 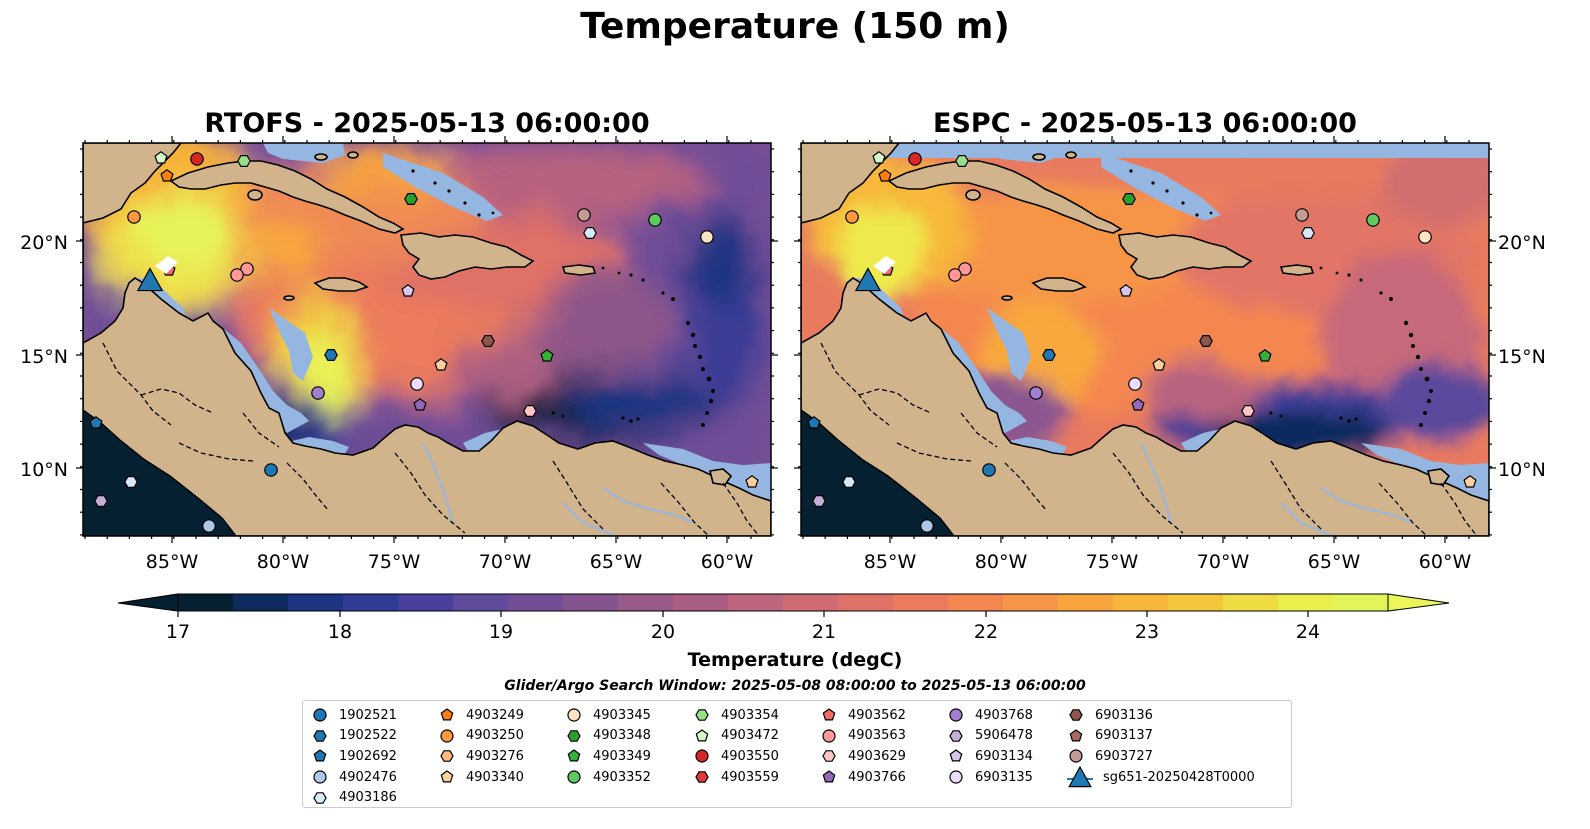 What do you see at coordinates (368, 715) in the screenshot?
I see `legend-label: 1902521` at bounding box center [368, 715].